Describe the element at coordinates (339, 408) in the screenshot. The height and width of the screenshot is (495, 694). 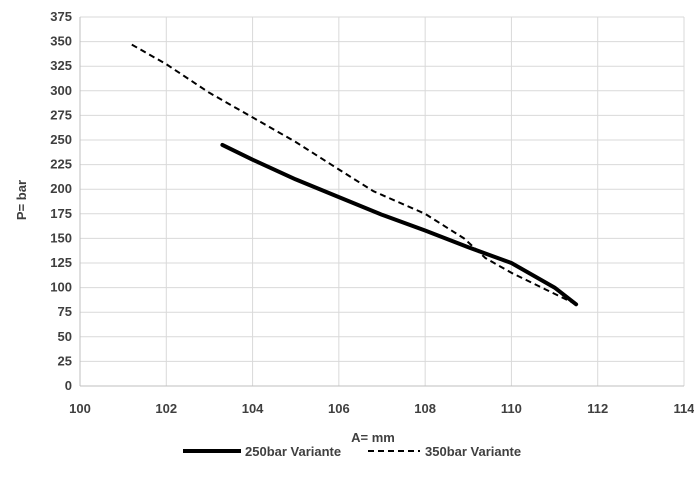
I see `x-tick-label: 106` at that location.